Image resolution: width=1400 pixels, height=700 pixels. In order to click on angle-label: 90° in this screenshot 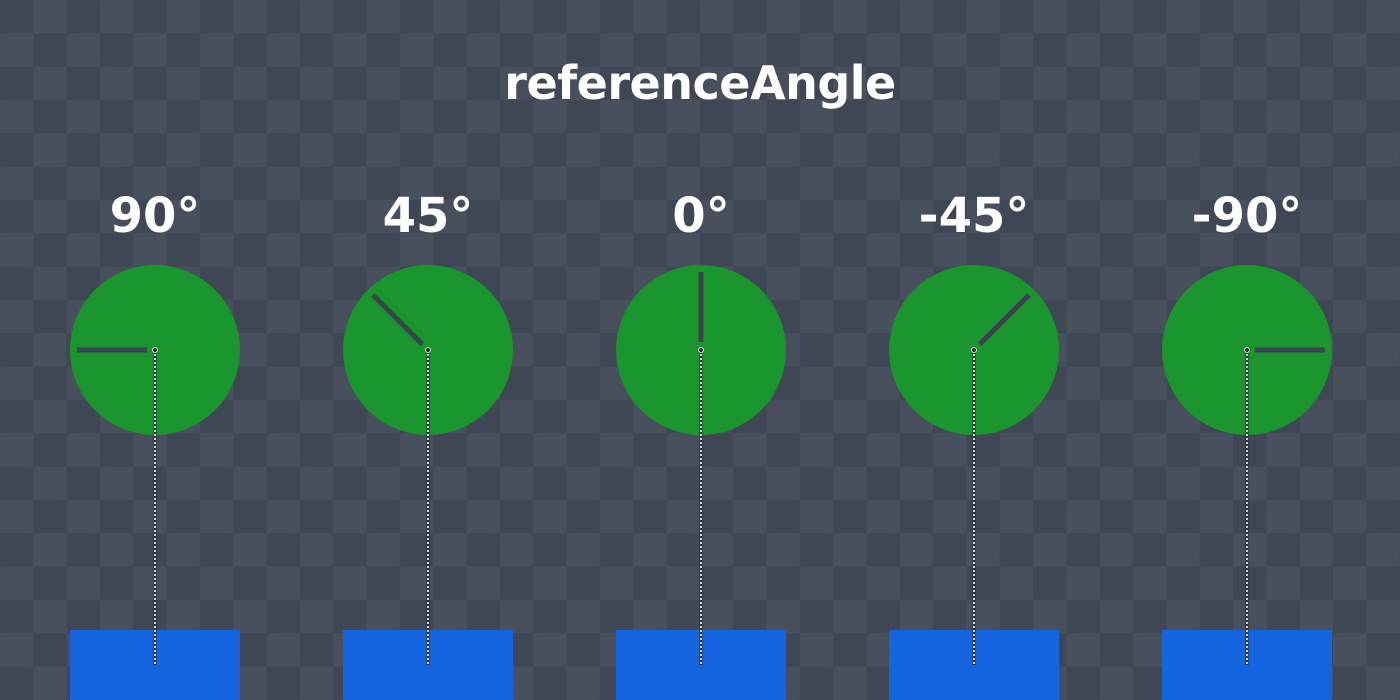, I will do `click(155, 216)`.